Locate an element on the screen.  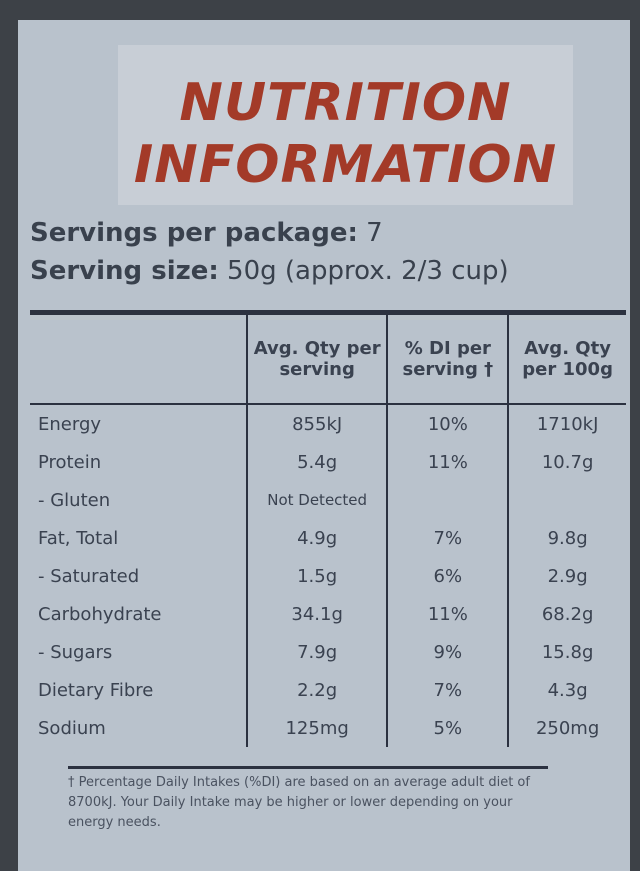
title-line: INFORMATION is located at coordinates (345, 165).